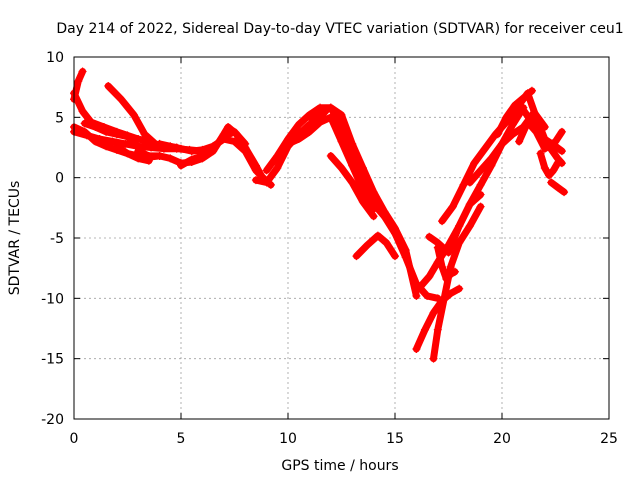 The height and width of the screenshot is (480, 640). What do you see at coordinates (15, 238) in the screenshot?
I see `y-axis-label: SDTVAR / TECUs` at bounding box center [15, 238].